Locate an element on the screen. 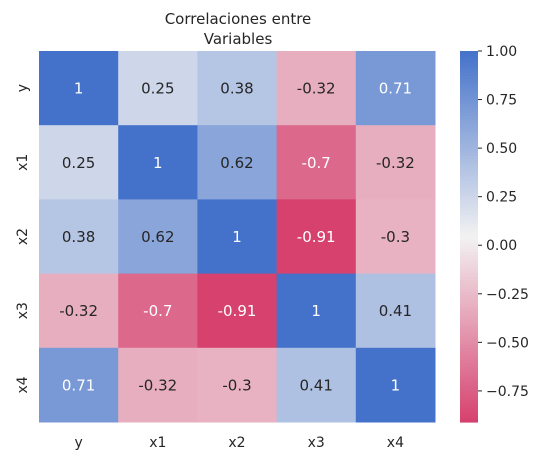 The height and width of the screenshot is (464, 547). x-tick-label: y is located at coordinates (78, 443).